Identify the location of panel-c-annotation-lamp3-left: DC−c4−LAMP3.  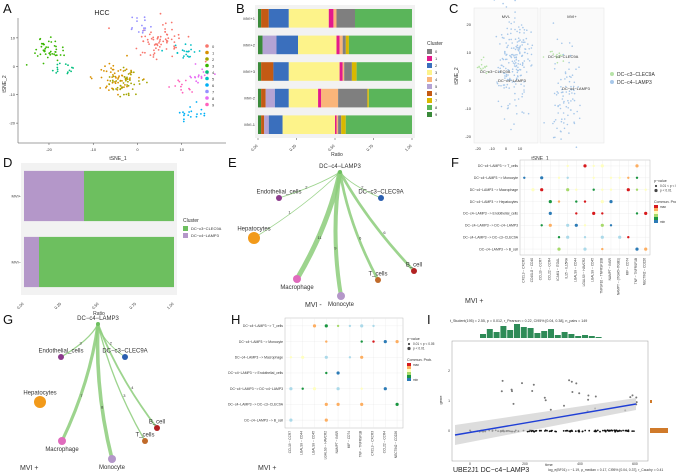
(512, 80).